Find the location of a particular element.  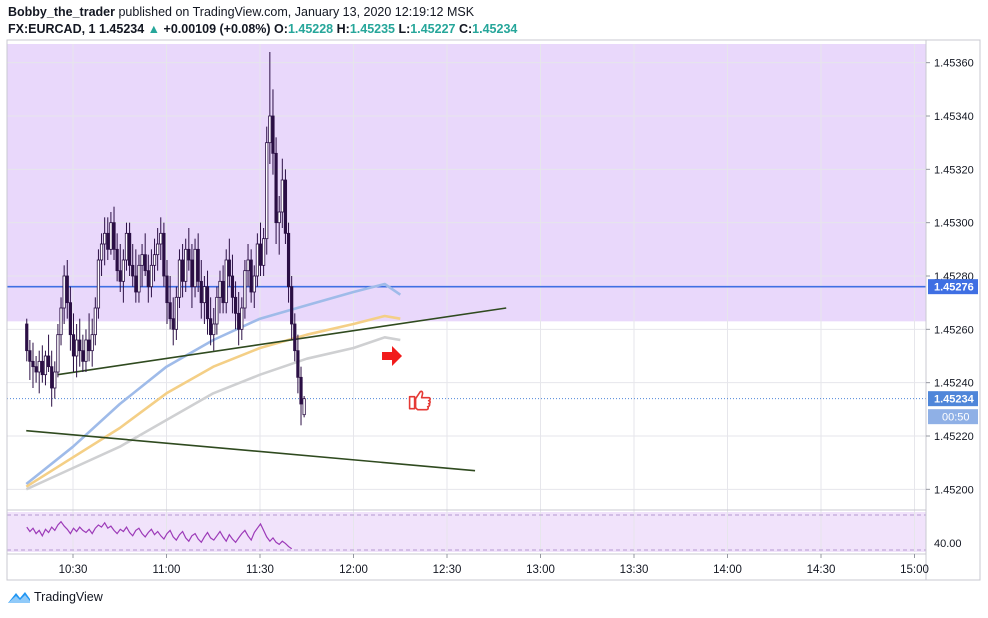

price-tick-label: 1.45260 is located at coordinates (954, 330).